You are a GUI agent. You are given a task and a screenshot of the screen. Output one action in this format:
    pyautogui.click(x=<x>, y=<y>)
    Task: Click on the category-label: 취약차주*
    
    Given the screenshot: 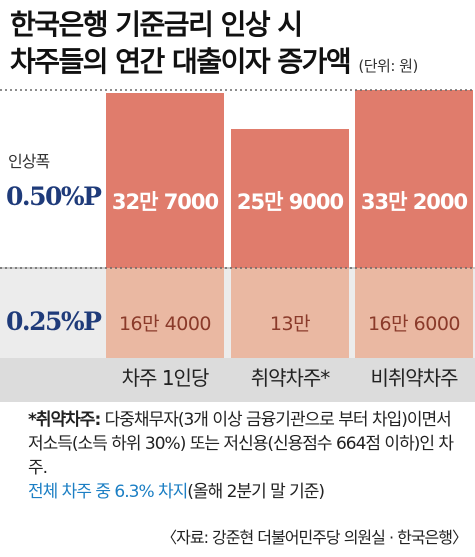 What is the action you would take?
    pyautogui.click(x=290, y=378)
    